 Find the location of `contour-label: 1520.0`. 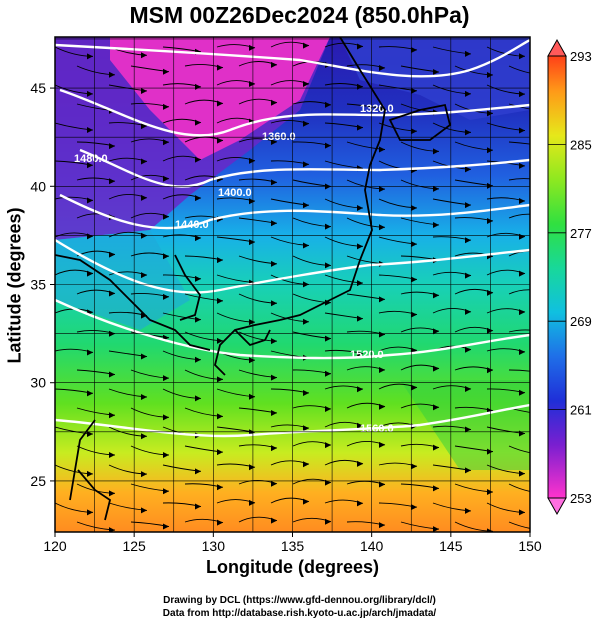

contour-label: 1520.0 is located at coordinates (367, 355).